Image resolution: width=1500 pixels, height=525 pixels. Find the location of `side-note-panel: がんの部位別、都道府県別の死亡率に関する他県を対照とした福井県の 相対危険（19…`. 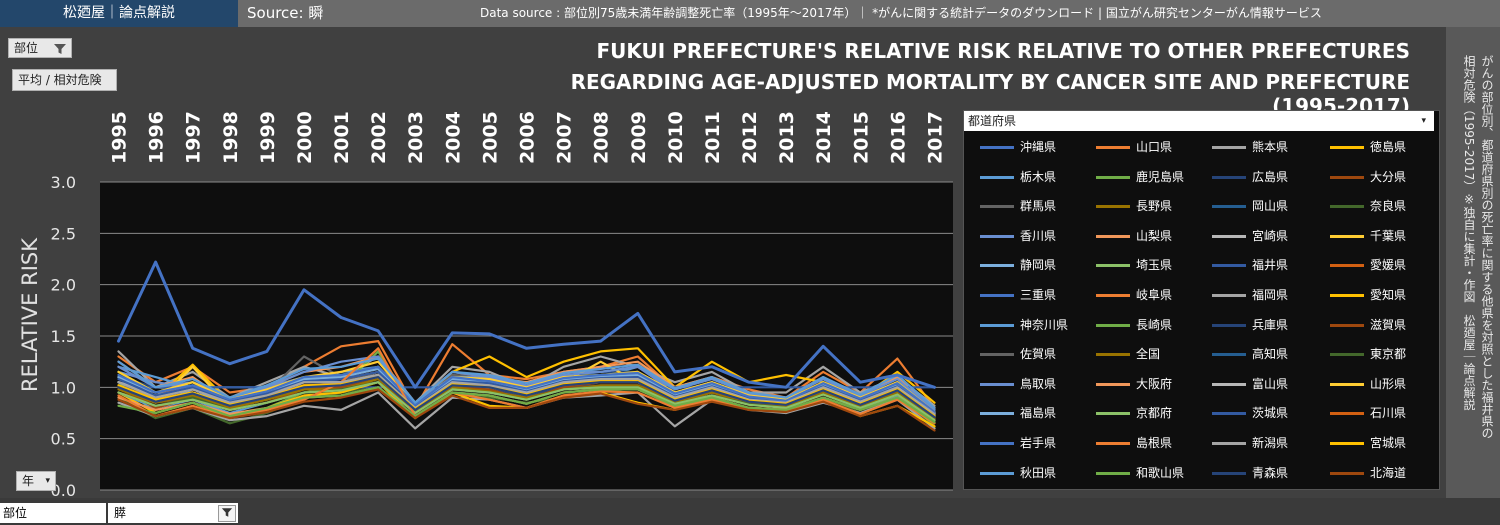

side-note-panel: がんの部位別、都道府県別の死亡率に関する他県を対照とした福井県の 相対危険（19… is located at coordinates (1473, 262).